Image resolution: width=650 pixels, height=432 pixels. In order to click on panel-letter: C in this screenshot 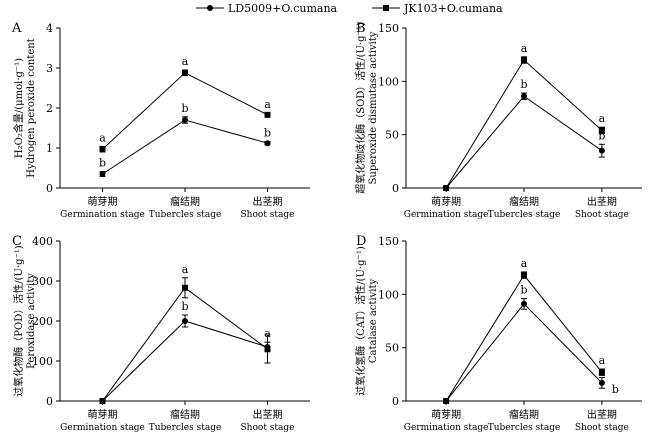, I will do `click(17, 241)`.